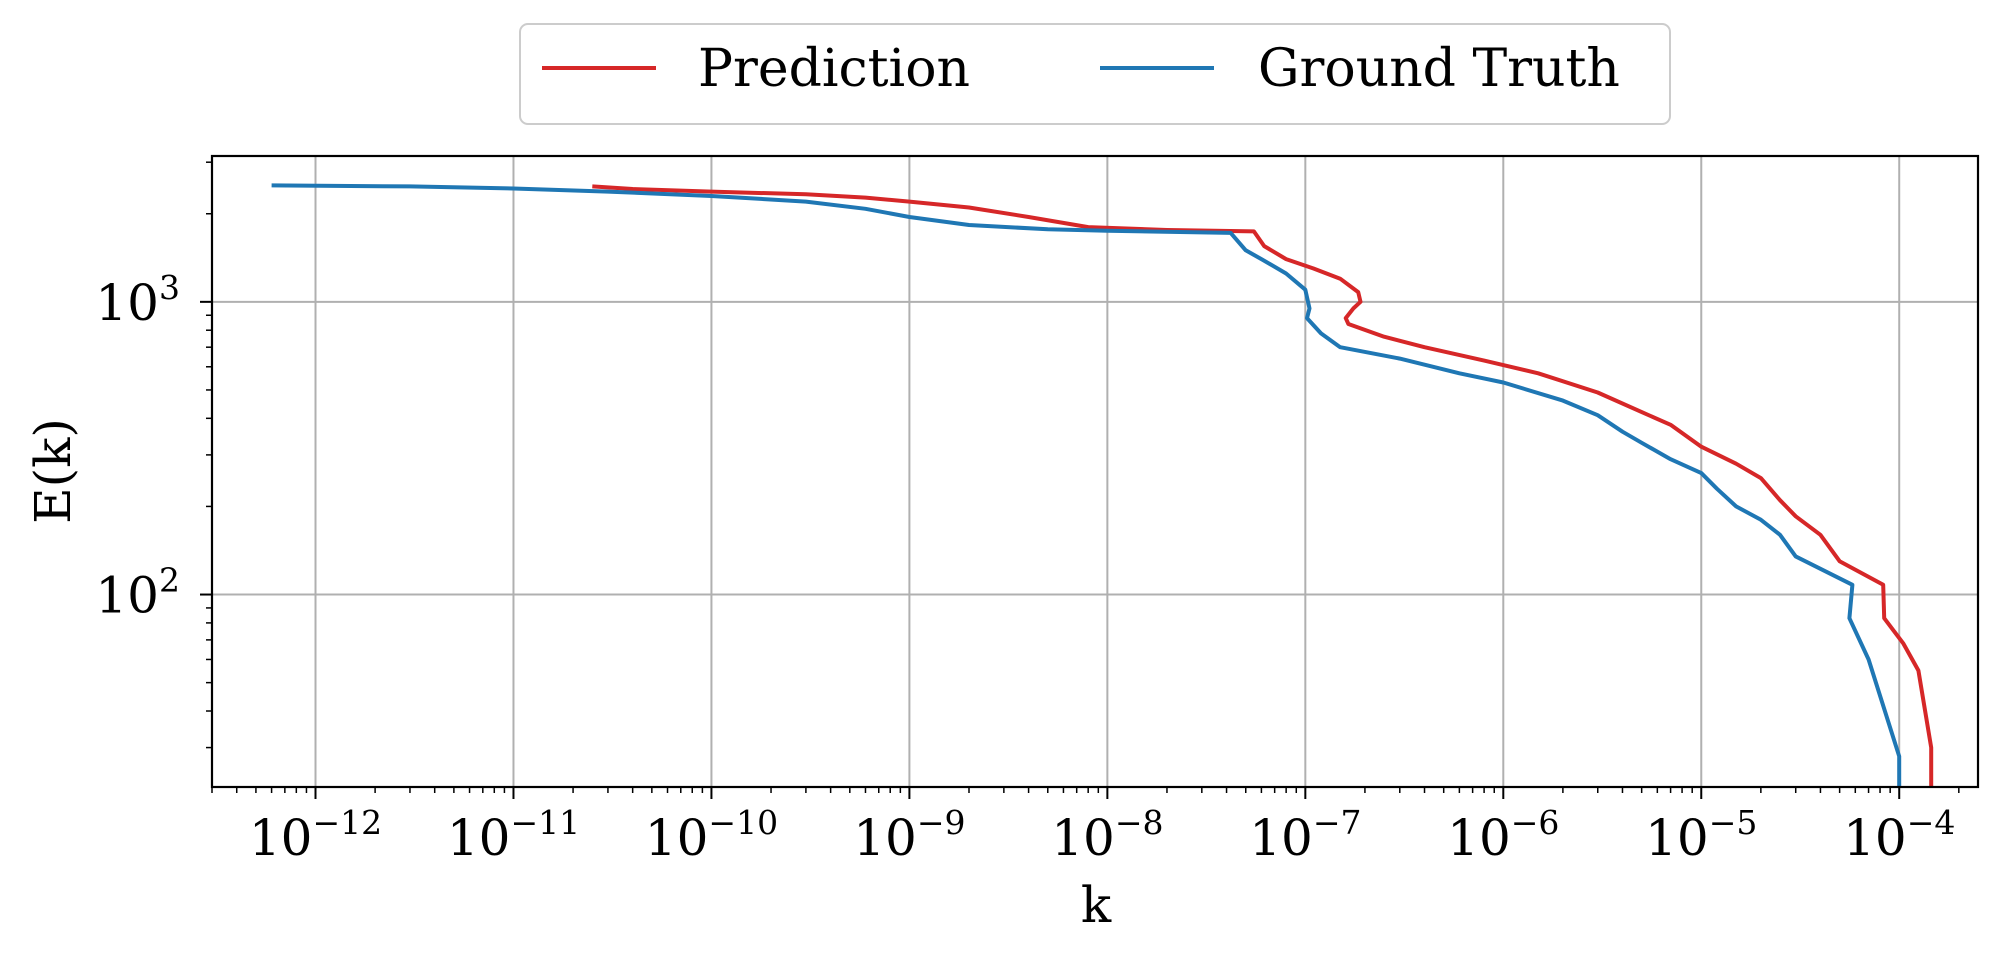  What do you see at coordinates (711, 835) in the screenshot?
I see `x-tick-label: 10⁻¹⁰` at bounding box center [711, 835].